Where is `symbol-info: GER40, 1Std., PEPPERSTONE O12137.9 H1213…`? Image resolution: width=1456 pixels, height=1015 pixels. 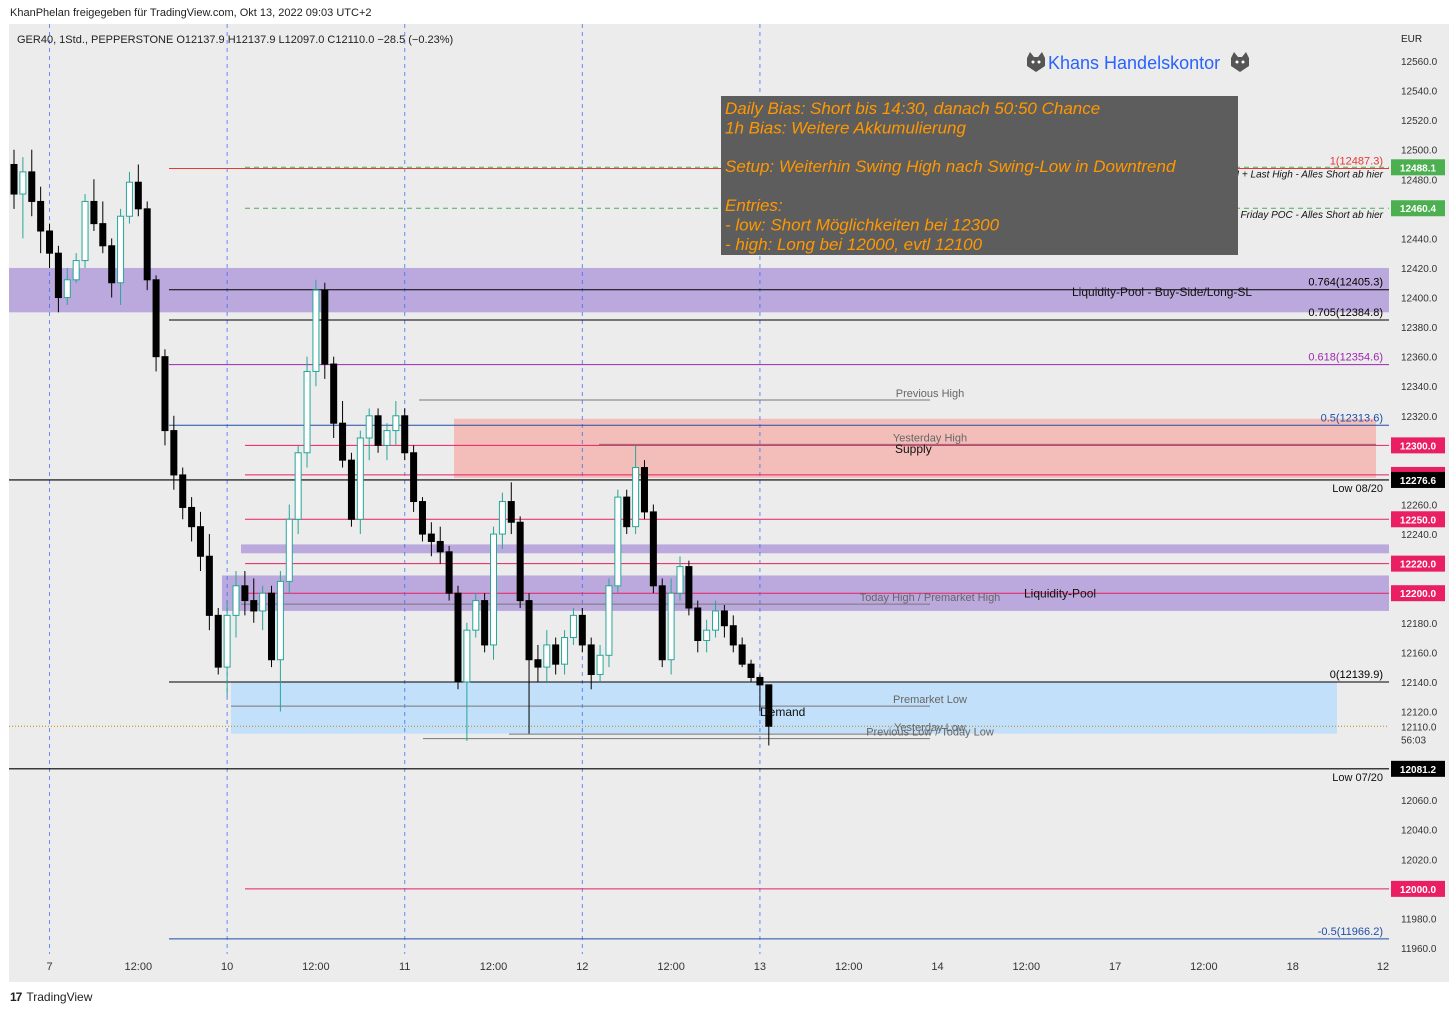
symbol-info: GER40, 1Std., PEPPERSTONE O12137.9 H1213… is located at coordinates (235, 40).